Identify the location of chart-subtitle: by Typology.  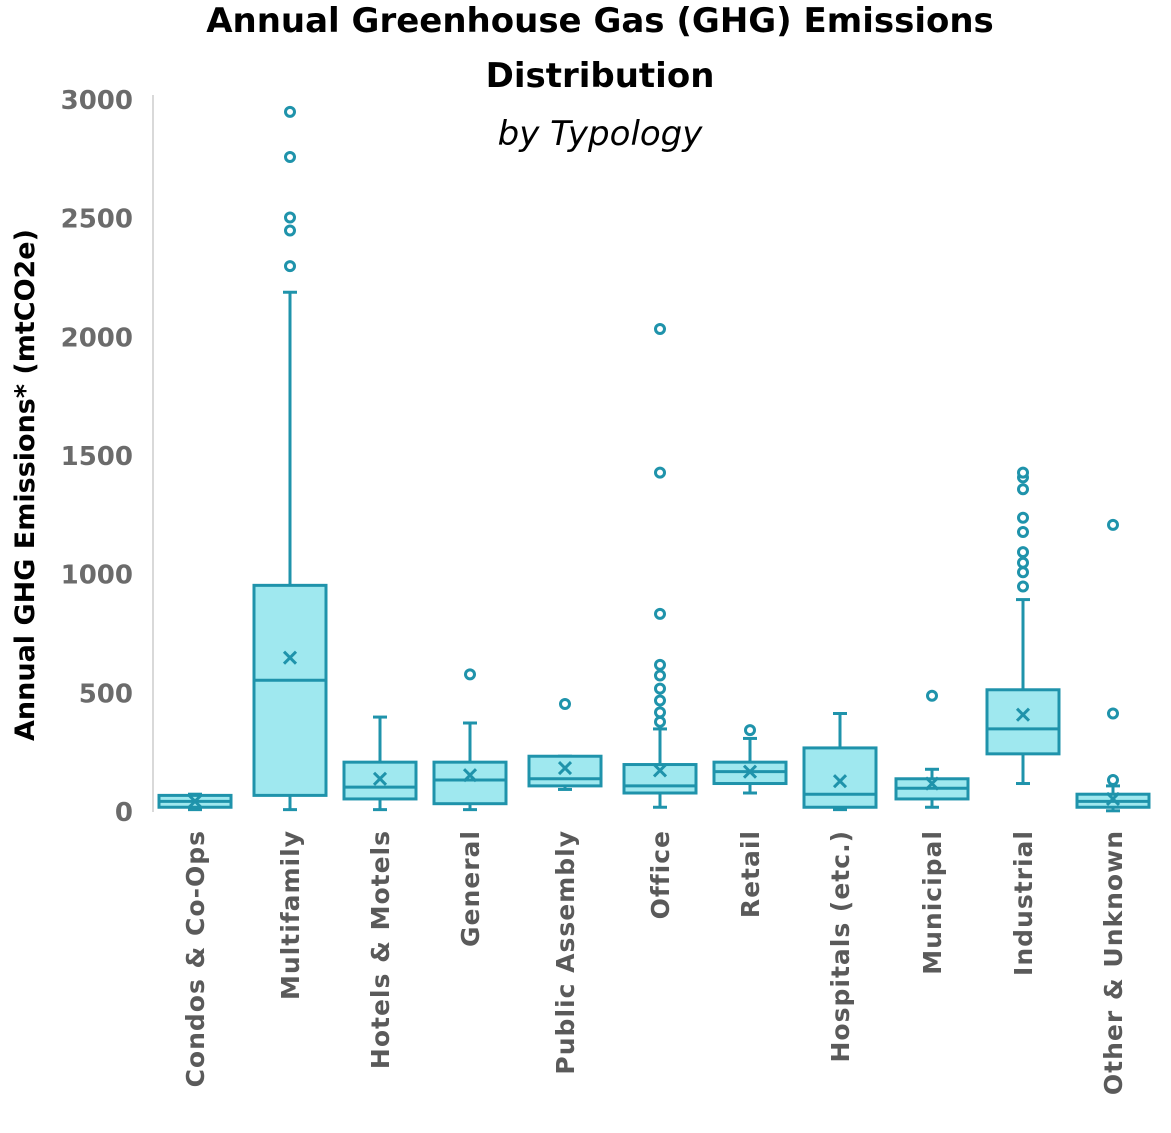
(601, 134).